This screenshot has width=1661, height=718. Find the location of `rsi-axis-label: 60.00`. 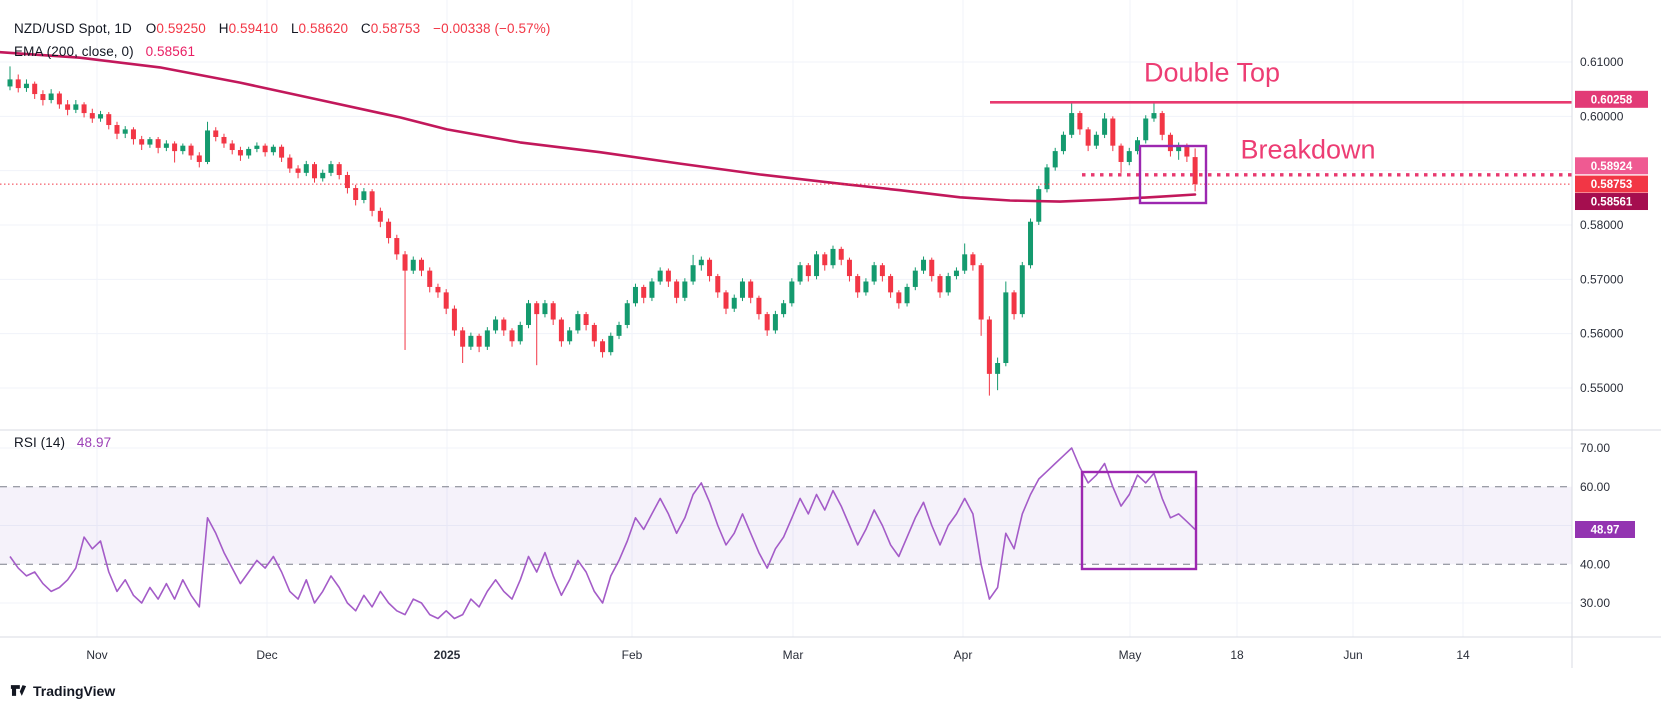

rsi-axis-label: 60.00 is located at coordinates (1595, 487).